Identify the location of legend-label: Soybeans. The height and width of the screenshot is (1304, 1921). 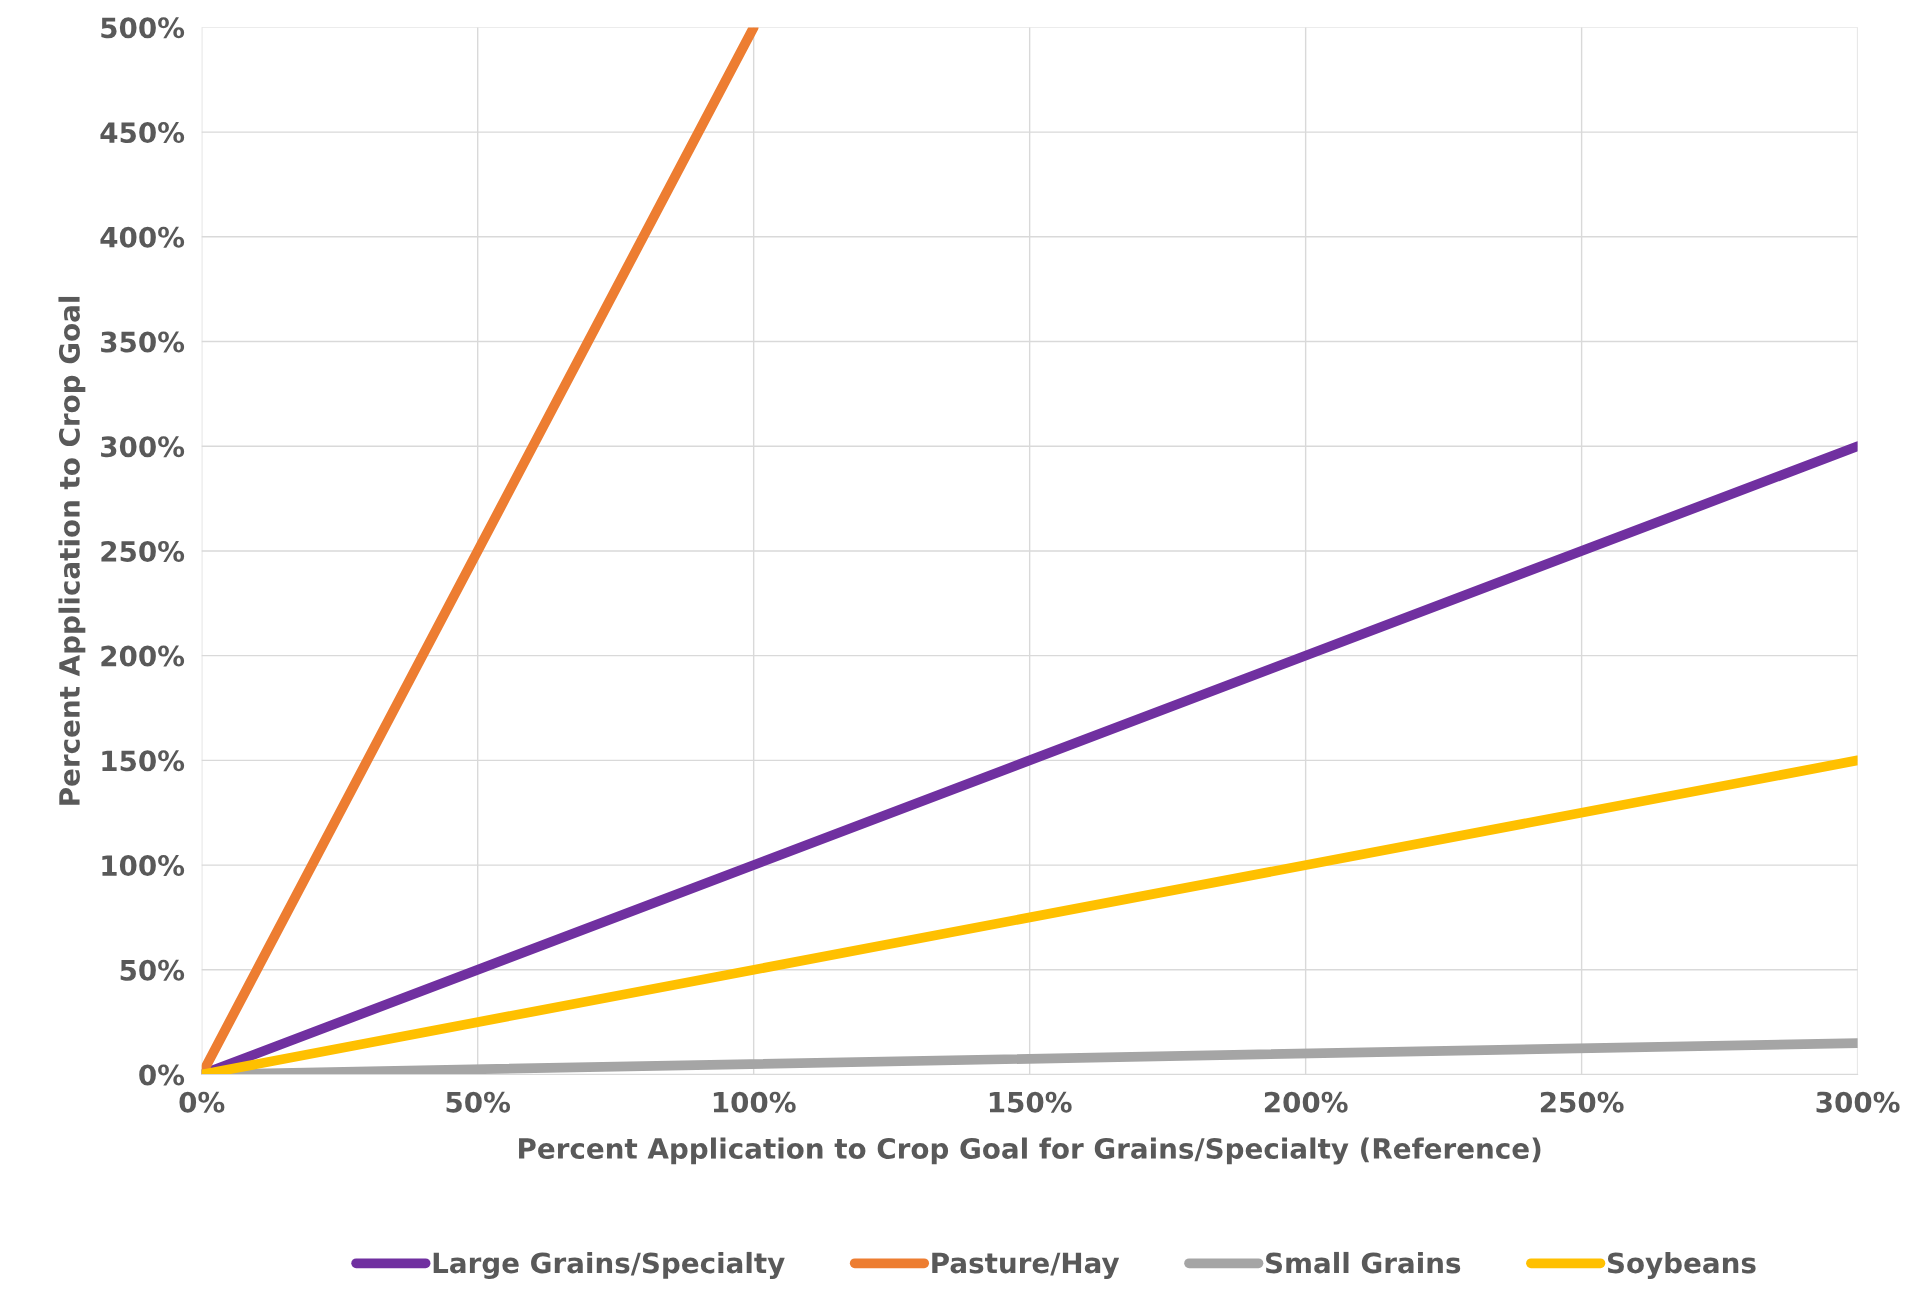
(1681, 1265).